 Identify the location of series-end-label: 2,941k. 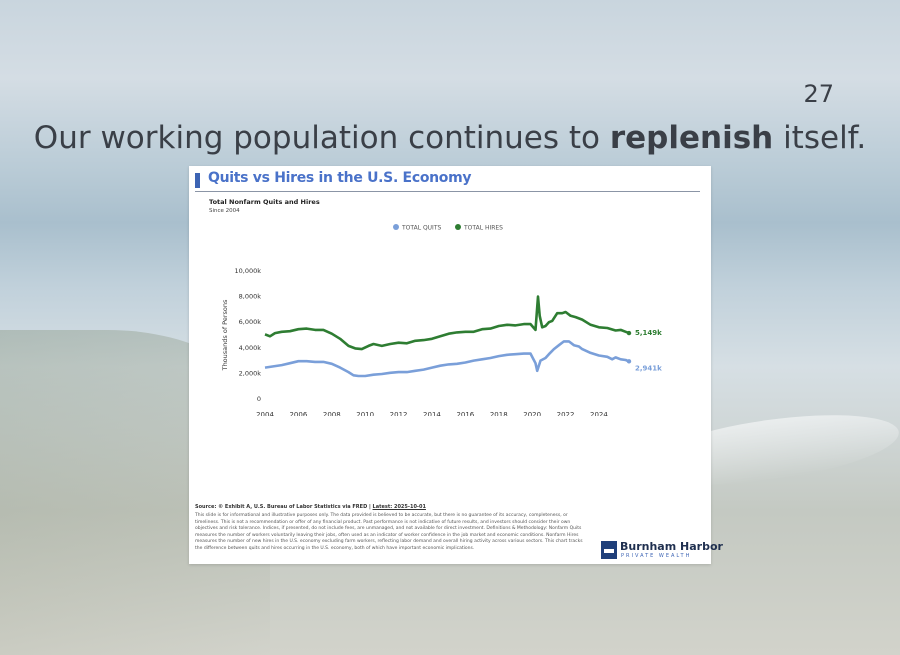
(648, 368).